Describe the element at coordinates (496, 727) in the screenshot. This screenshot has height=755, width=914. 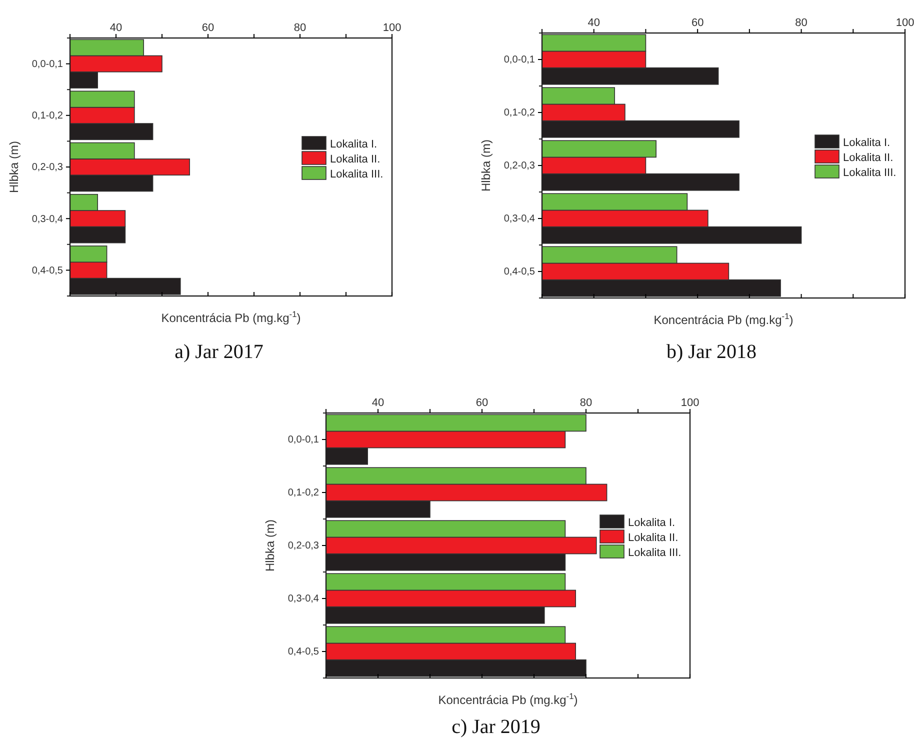
I see `text: c) Jar 2019` at that location.